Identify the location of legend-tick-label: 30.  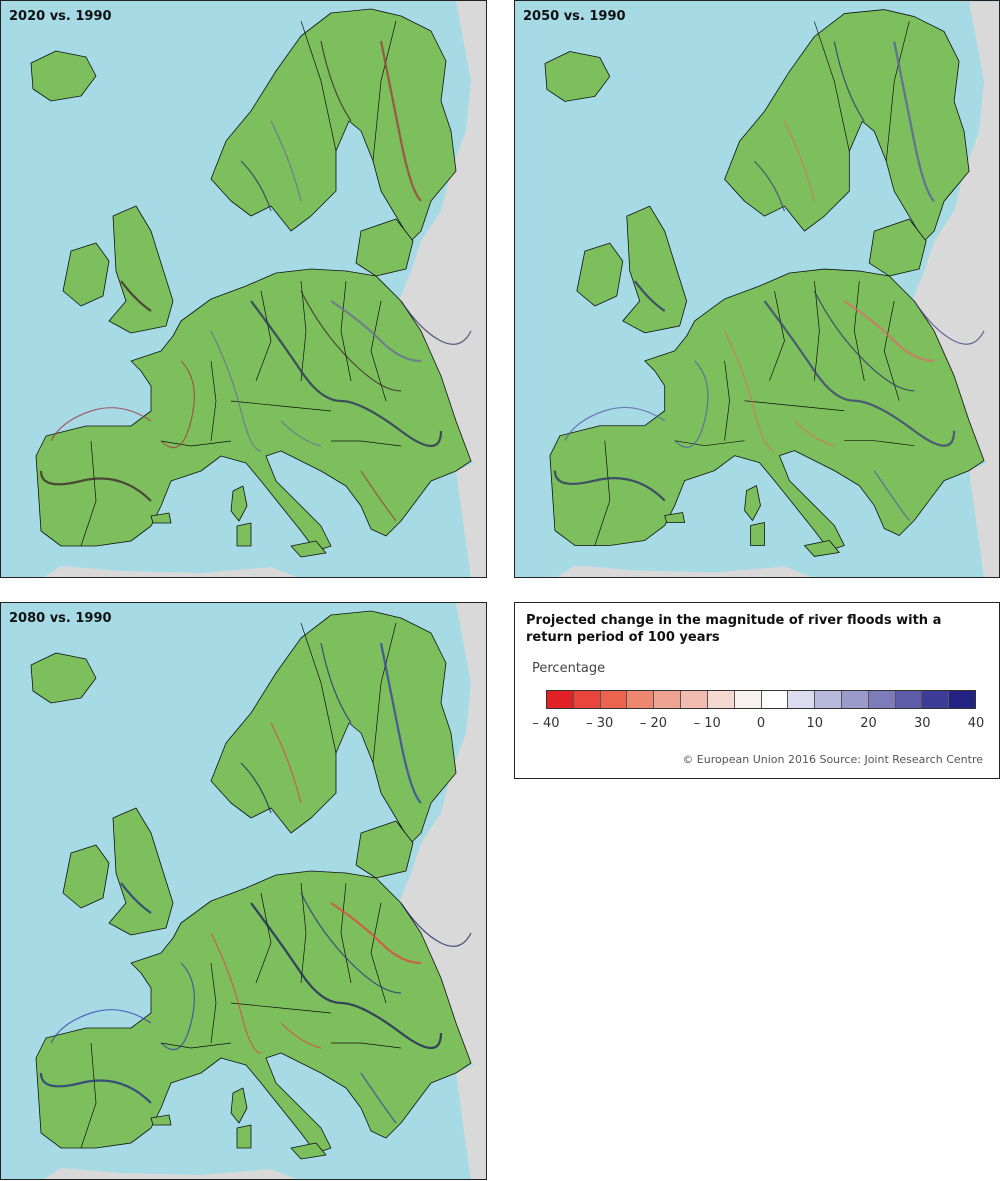
(922, 723).